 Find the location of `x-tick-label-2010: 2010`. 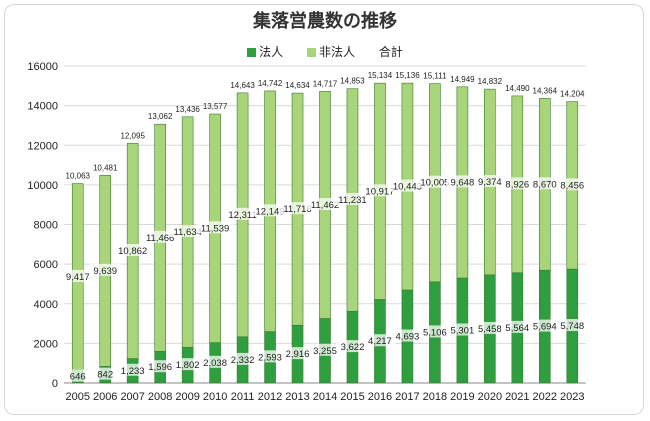

x-tick-label-2010: 2010 is located at coordinates (215, 397).